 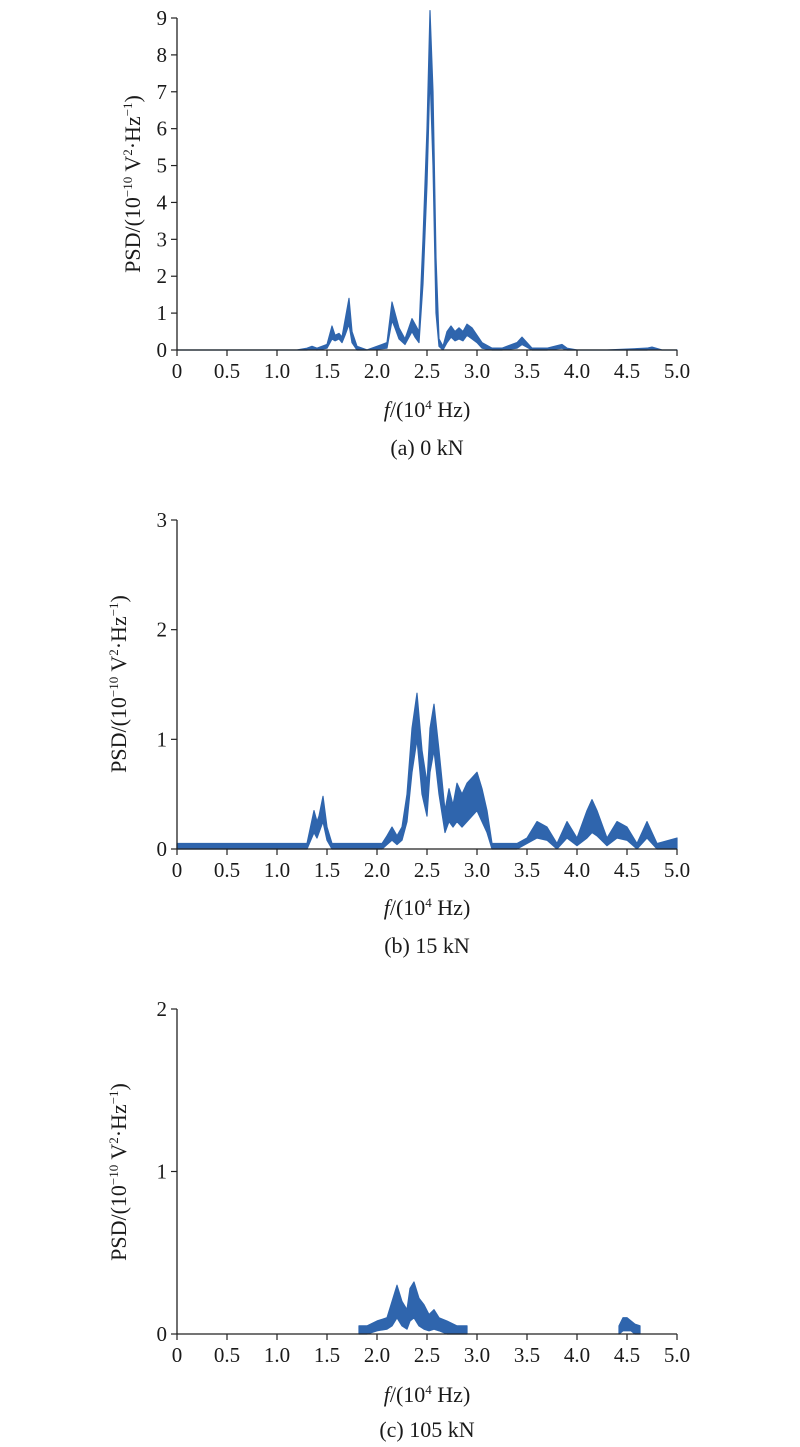 What do you see at coordinates (277, 371) in the screenshot?
I see `panel-a-x-tick-label-2: 1.0` at bounding box center [277, 371].